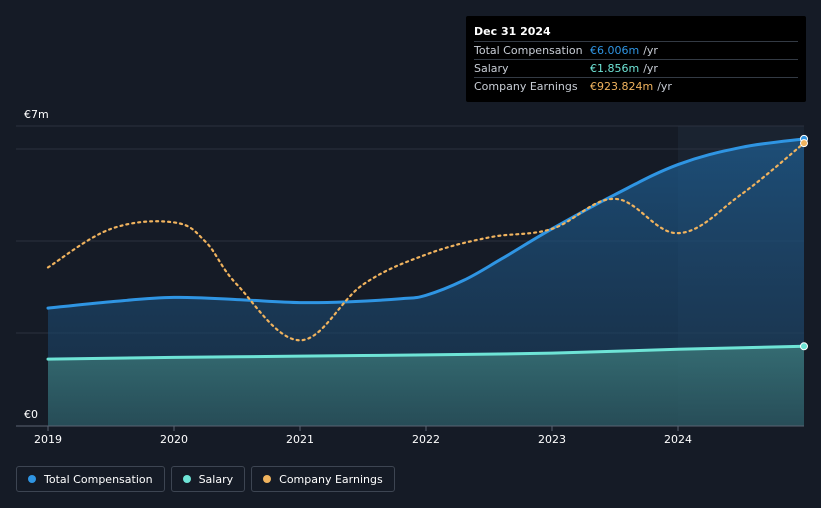 The image size is (821, 508). What do you see at coordinates (174, 439) in the screenshot?
I see `x-tick-label: 2020` at bounding box center [174, 439].